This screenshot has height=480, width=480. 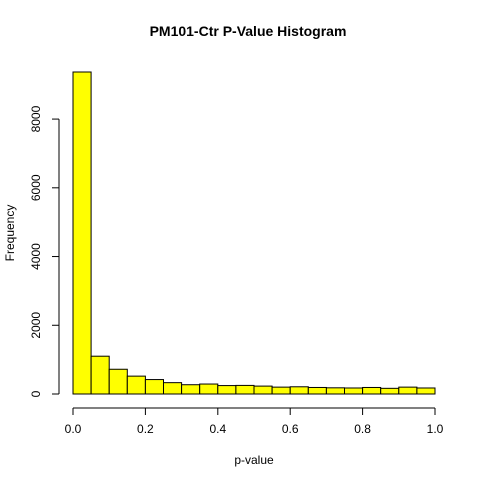 What do you see at coordinates (254, 460) in the screenshot?
I see `x-axis-label: p-value` at bounding box center [254, 460].